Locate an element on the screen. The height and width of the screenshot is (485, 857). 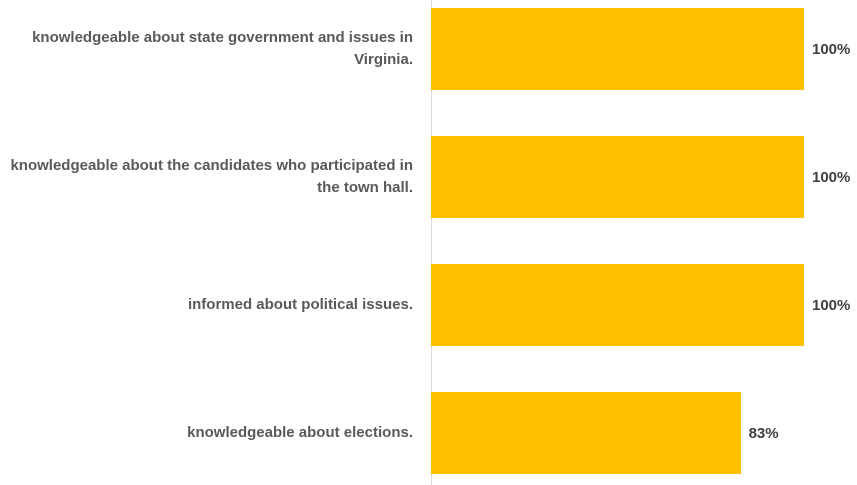
category-label: knowledgeable about elections. is located at coordinates (206, 433).